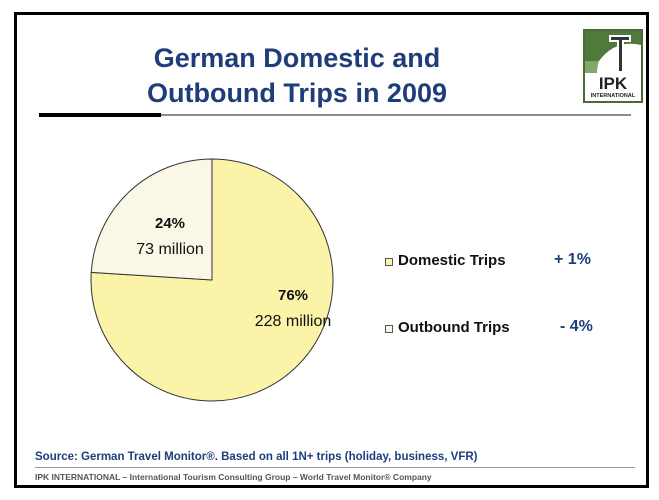 The image size is (659, 500). Describe the element at coordinates (613, 83) in the screenshot. I see `logo-text: IPK` at that location.